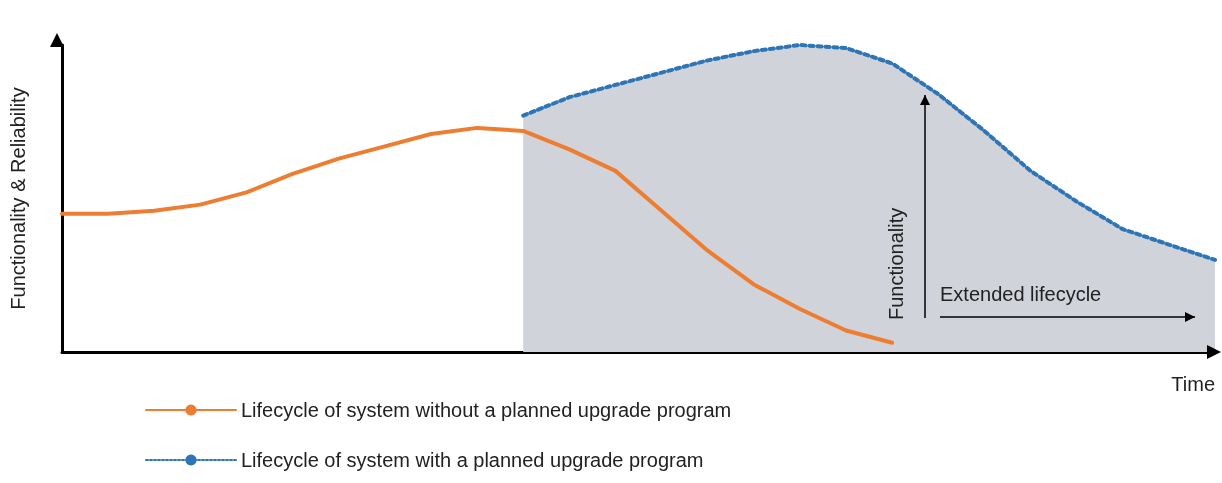  Describe the element at coordinates (472, 460) in the screenshot. I see `legend-label: Lifecycle of system with a planned upgrade program` at that location.